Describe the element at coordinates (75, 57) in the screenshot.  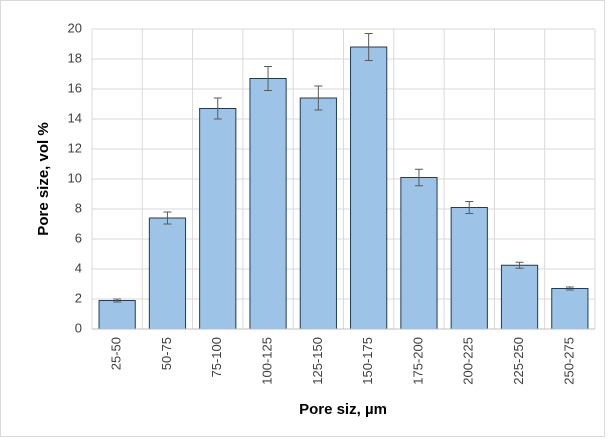
I see `y-tick-label: 18` at that location.